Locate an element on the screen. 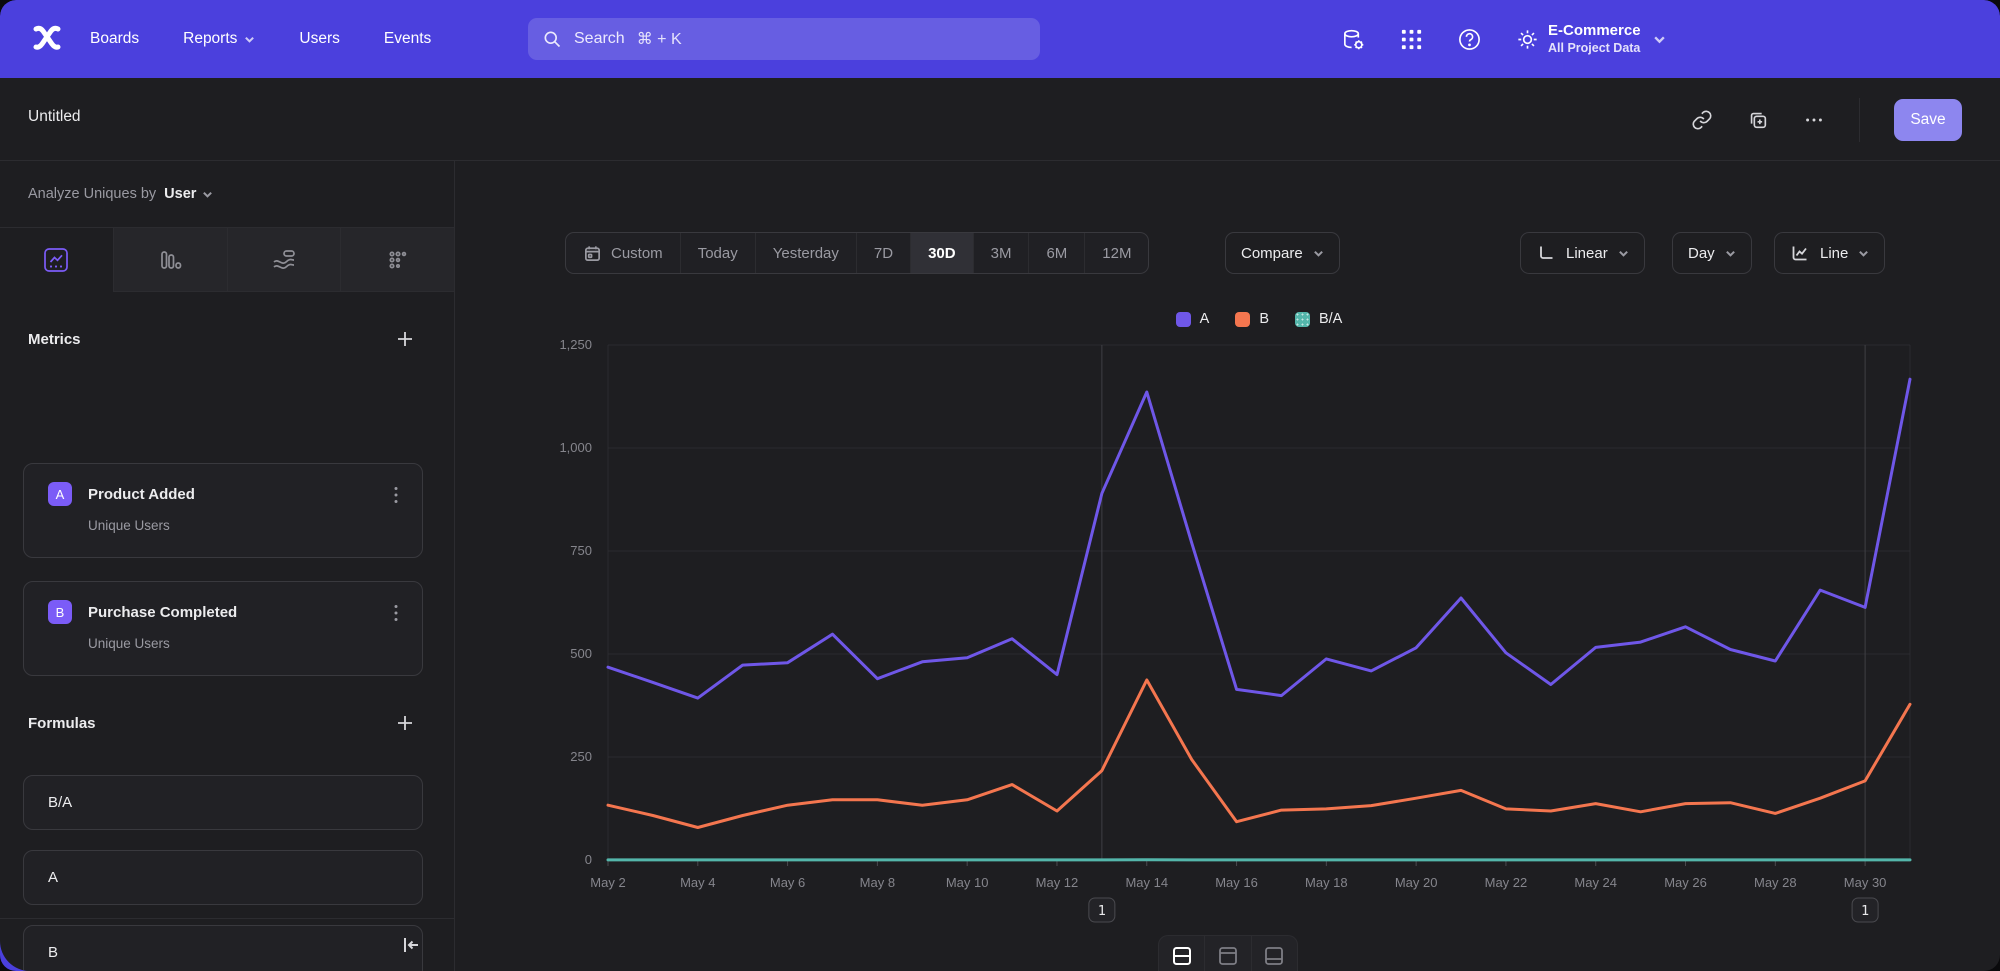  chart-legend: A B B/A is located at coordinates (1259, 319).